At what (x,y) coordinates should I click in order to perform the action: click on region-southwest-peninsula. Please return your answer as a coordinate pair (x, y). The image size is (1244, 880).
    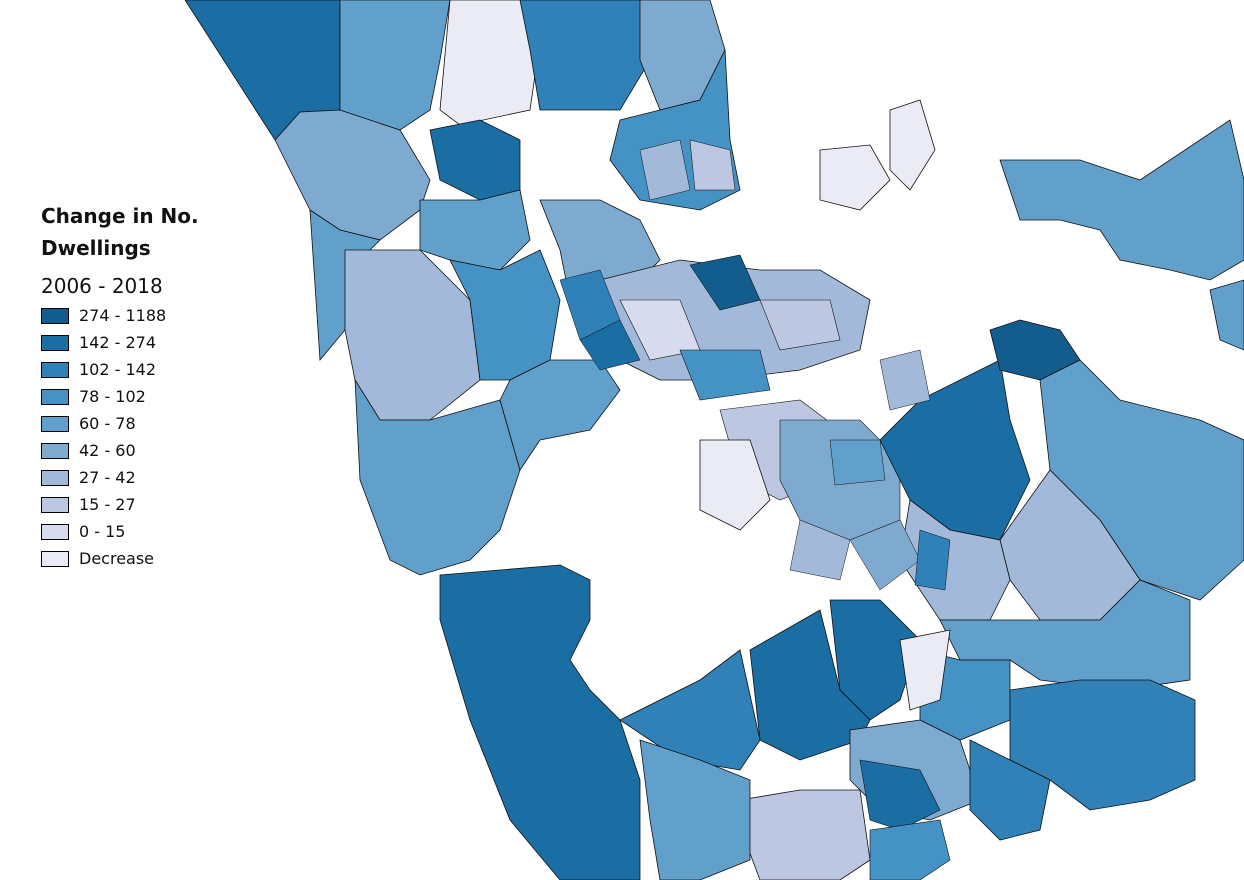
    Looking at the image, I should click on (540, 722).